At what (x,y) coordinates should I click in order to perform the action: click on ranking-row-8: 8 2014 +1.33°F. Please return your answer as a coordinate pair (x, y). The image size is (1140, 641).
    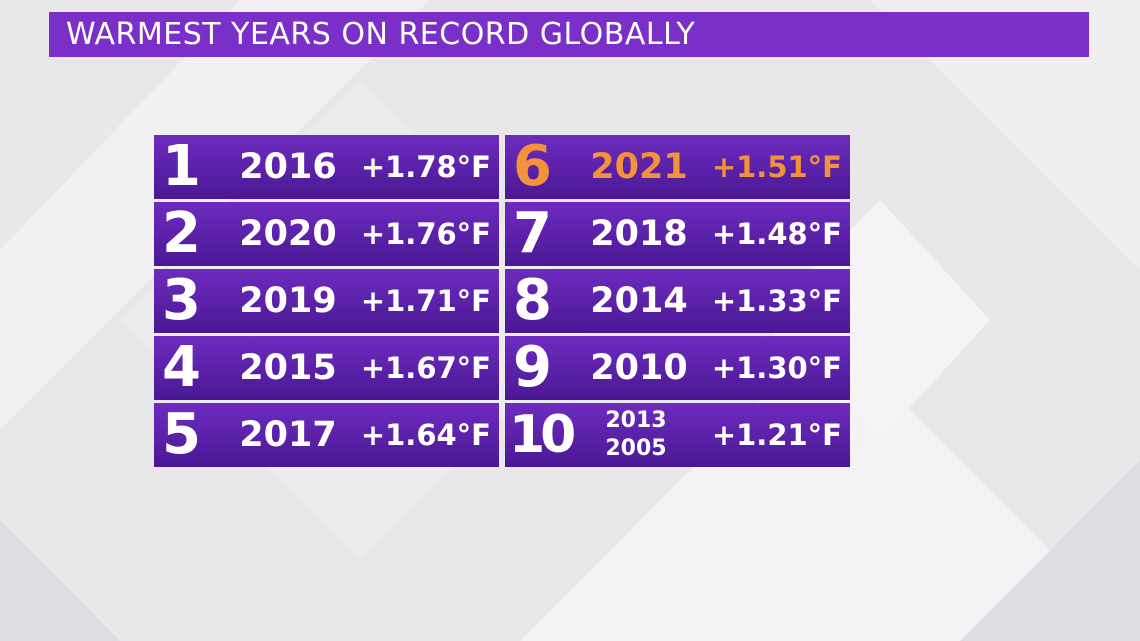
    Looking at the image, I should click on (677, 301).